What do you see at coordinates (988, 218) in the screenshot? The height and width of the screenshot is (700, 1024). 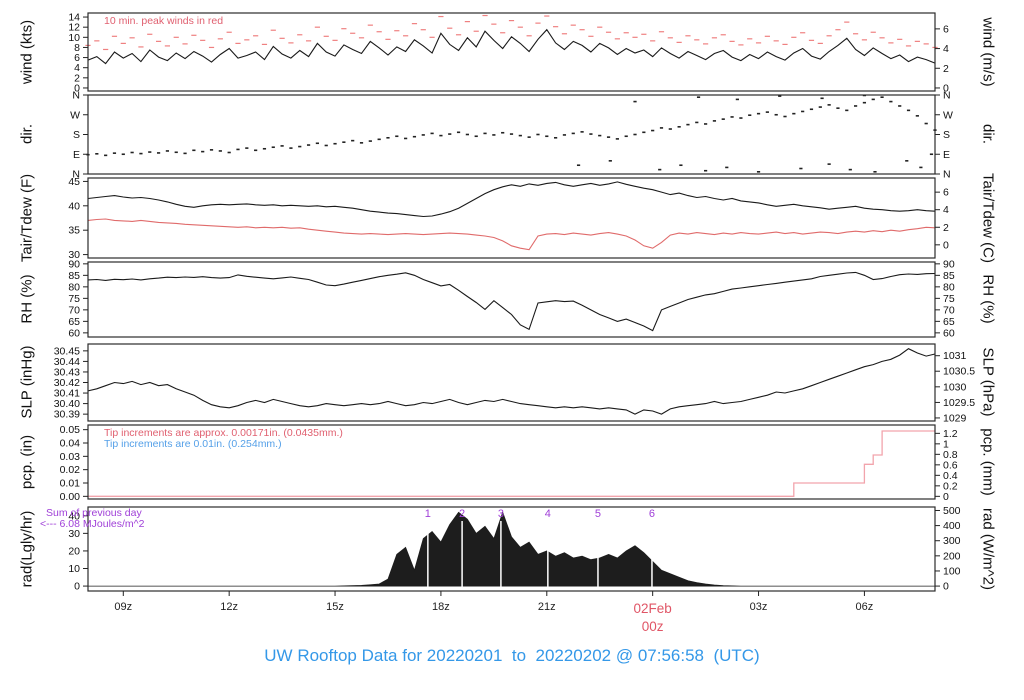 I see `temp-right-axis-title: Tair/Tdew (C)` at bounding box center [988, 218].